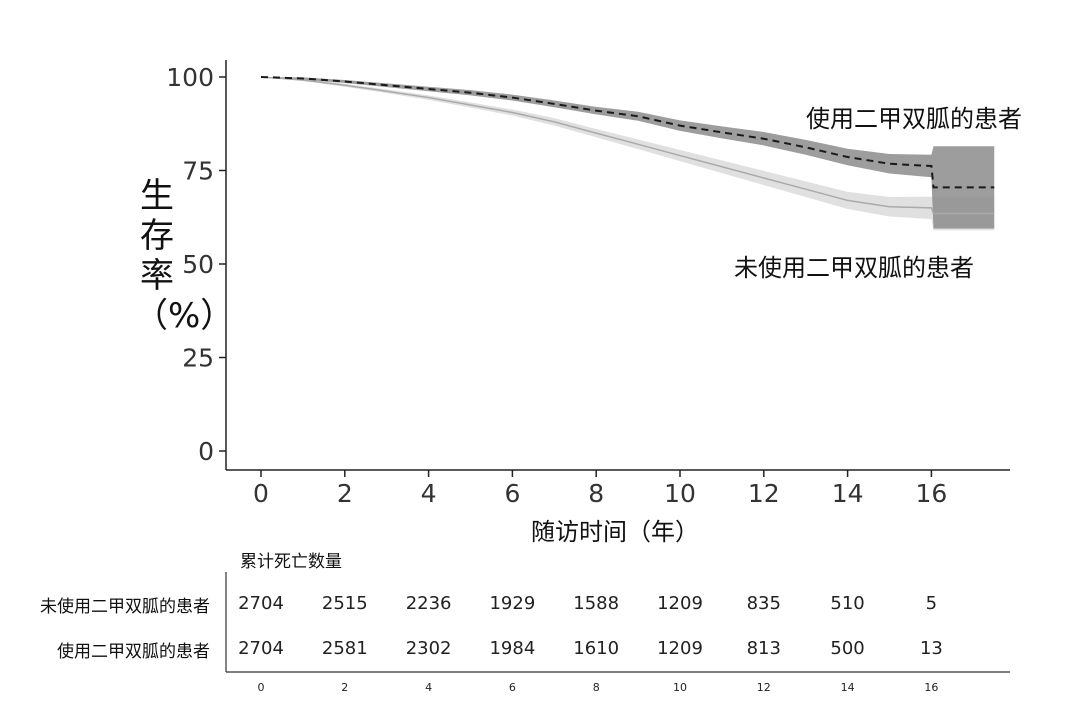 Image resolution: width=1080 pixels, height=708 pixels. What do you see at coordinates (157, 236) in the screenshot?
I see `y-axis-label-main: 生存率` at bounding box center [157, 236].